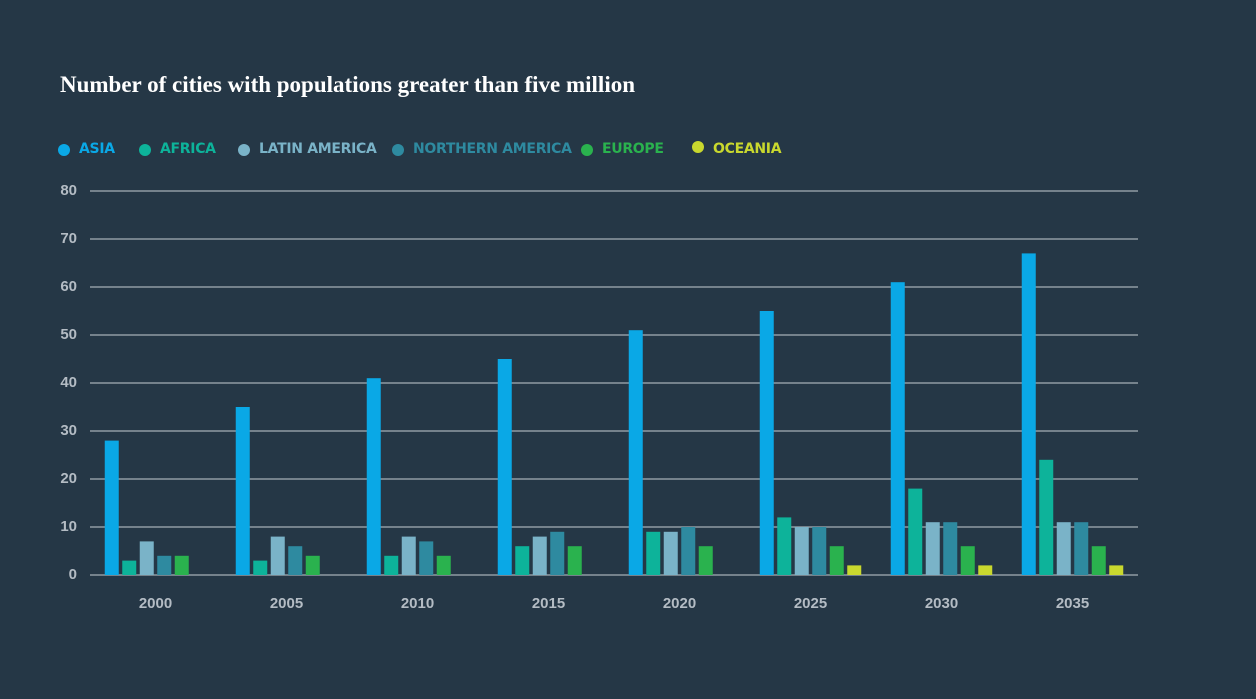 Image resolution: width=1256 pixels, height=699 pixels. What do you see at coordinates (747, 149) in the screenshot?
I see `legend-label: OCEANIA` at bounding box center [747, 149].